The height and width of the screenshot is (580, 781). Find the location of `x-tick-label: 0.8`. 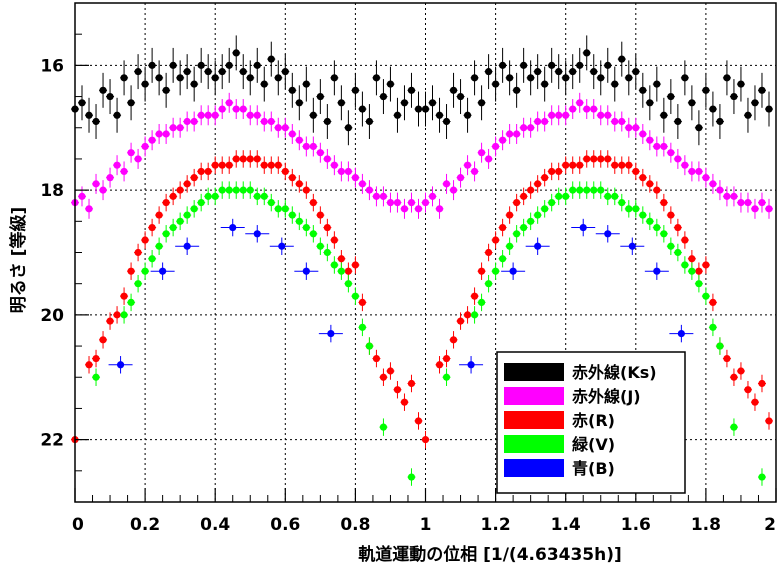

x-tick-label: 0.8 is located at coordinates (355, 525).